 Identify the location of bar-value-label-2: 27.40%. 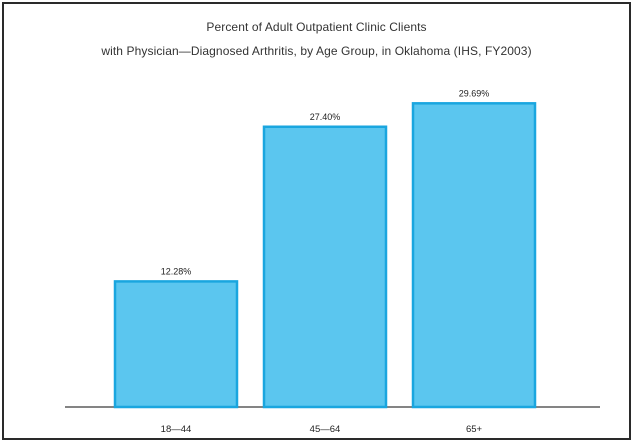
(325, 117).